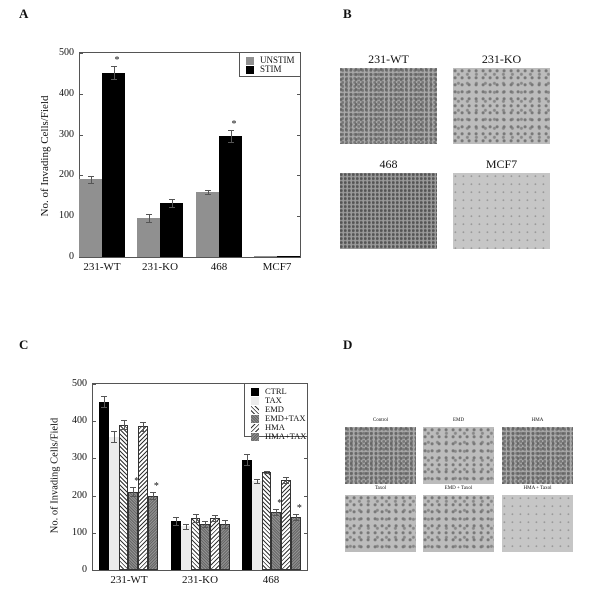  Describe the element at coordinates (388, 164) in the screenshot. I see `micrograph-label-468: 468` at that location.